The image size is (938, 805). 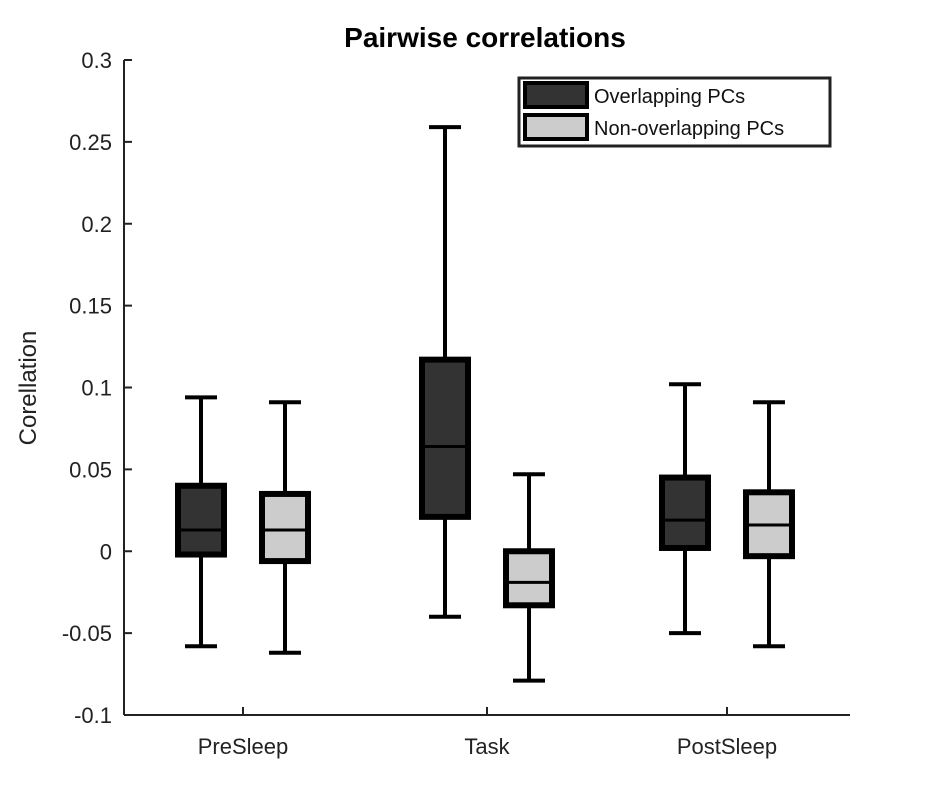 What do you see at coordinates (28, 388) in the screenshot?
I see `y-axis-label: Corellation` at bounding box center [28, 388].